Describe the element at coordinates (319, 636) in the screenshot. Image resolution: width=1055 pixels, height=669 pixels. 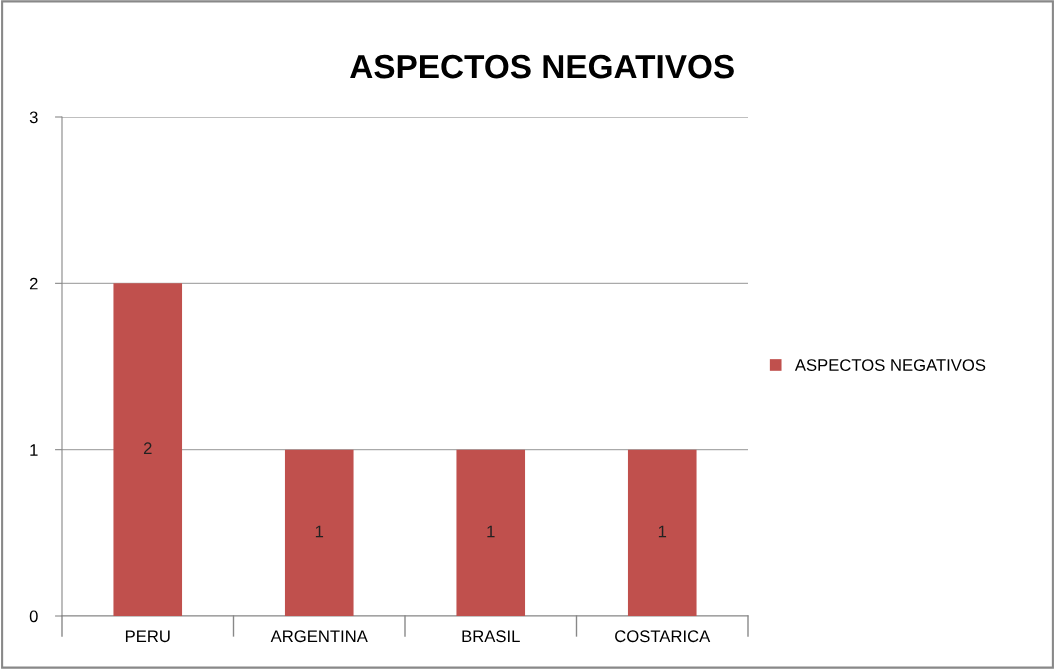
I see `x-tick-label: ARGENTINA` at that location.